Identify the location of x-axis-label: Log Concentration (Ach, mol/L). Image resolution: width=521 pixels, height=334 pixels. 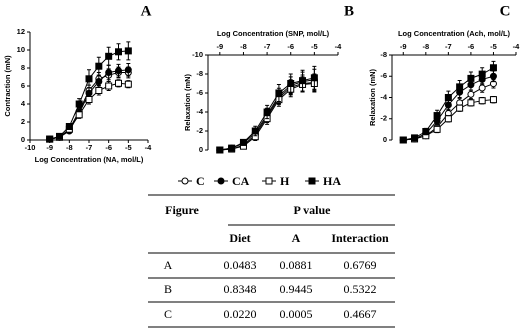
(454, 33).